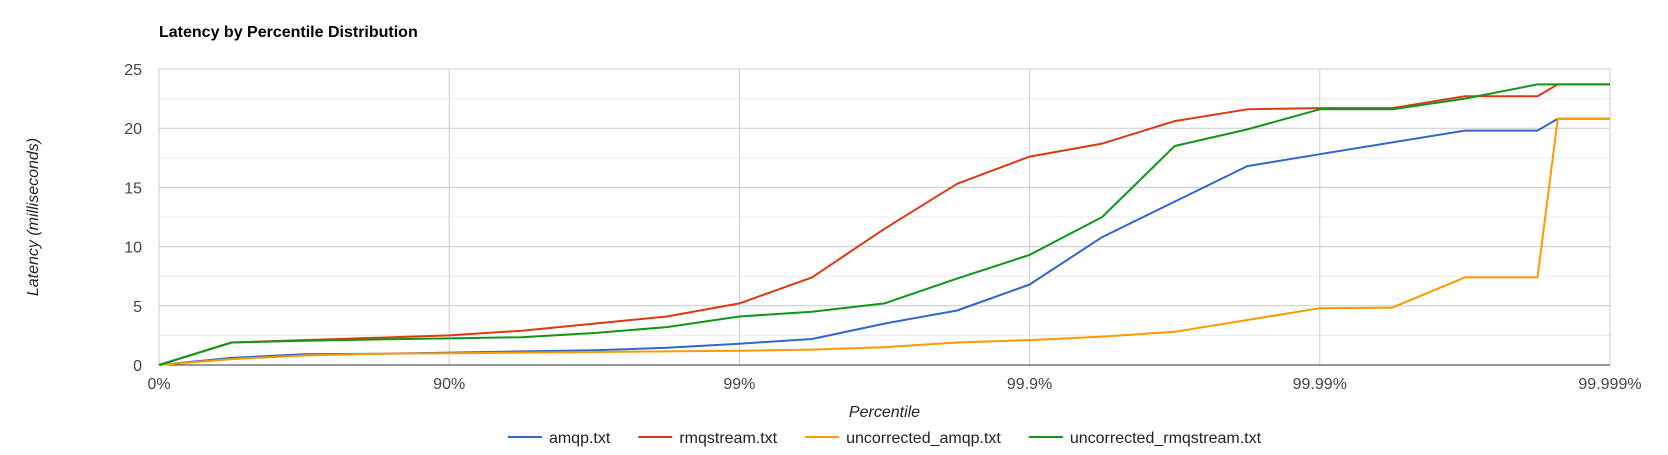 Image resolution: width=1668 pixels, height=455 pixels. I want to click on x-tick-label: 99.9%, so click(1029, 384).